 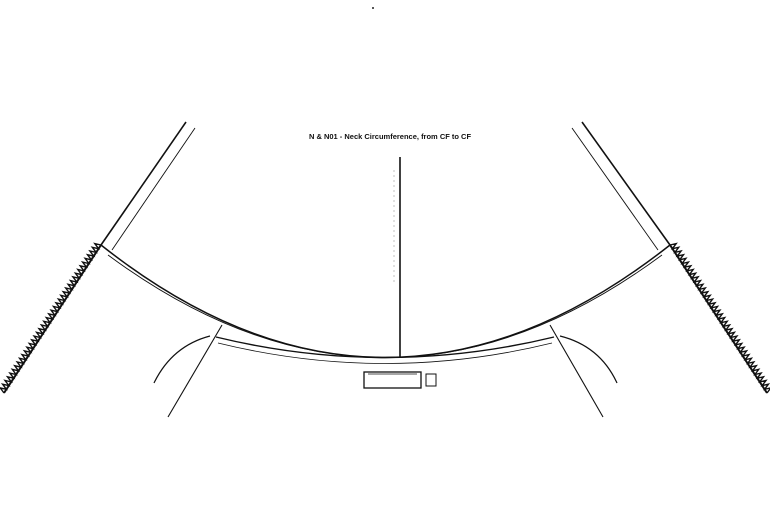 I want to click on inner-facing, so click(x=385, y=350).